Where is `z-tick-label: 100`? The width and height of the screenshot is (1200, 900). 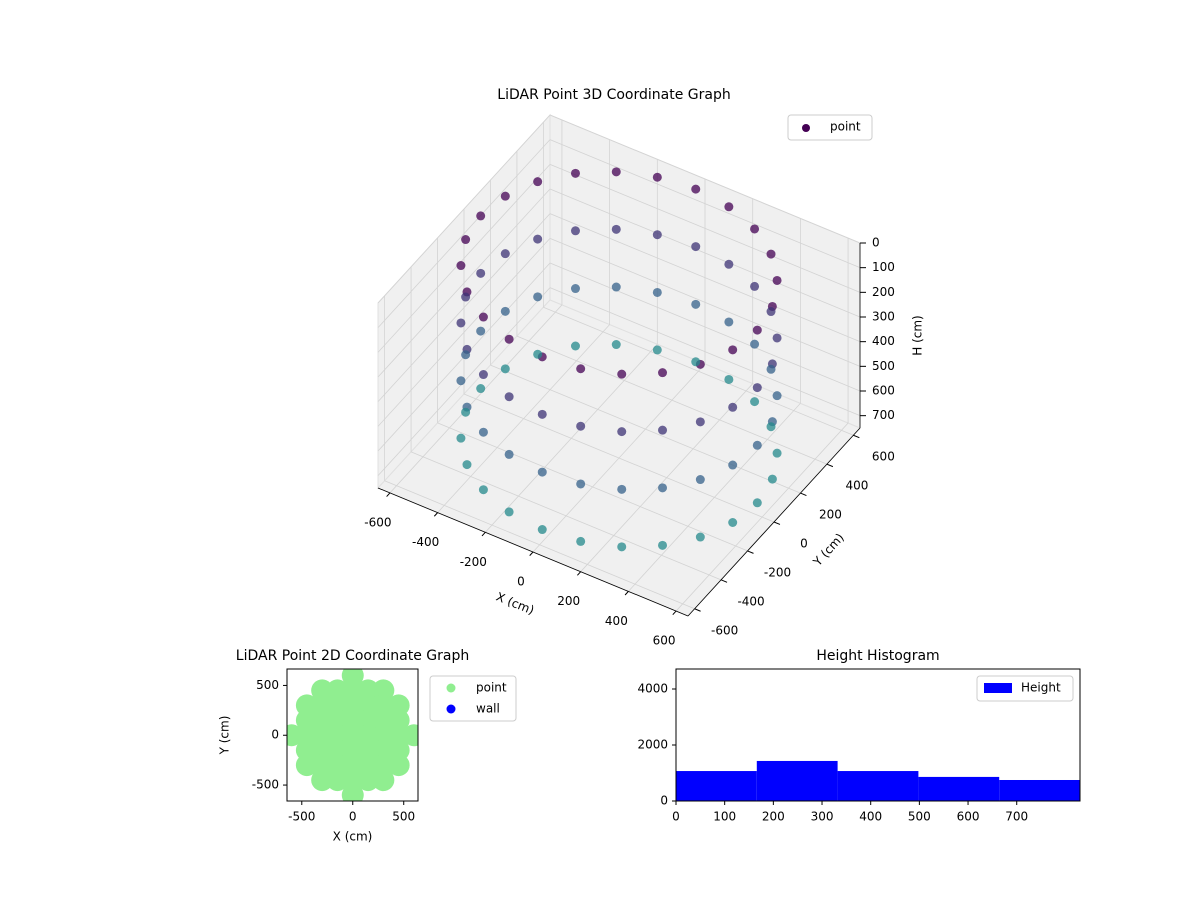
z-tick-label: 100 is located at coordinates (883, 267).